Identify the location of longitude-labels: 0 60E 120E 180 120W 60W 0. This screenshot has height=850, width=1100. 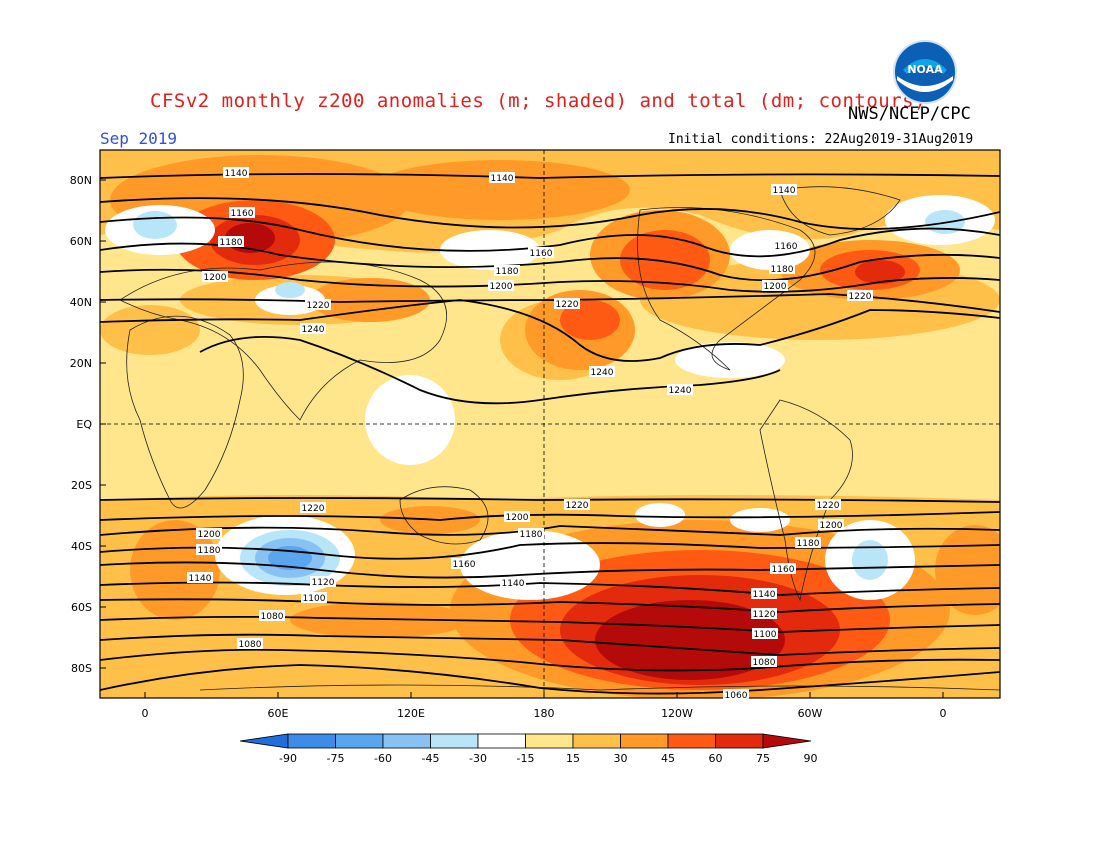
(544, 706).